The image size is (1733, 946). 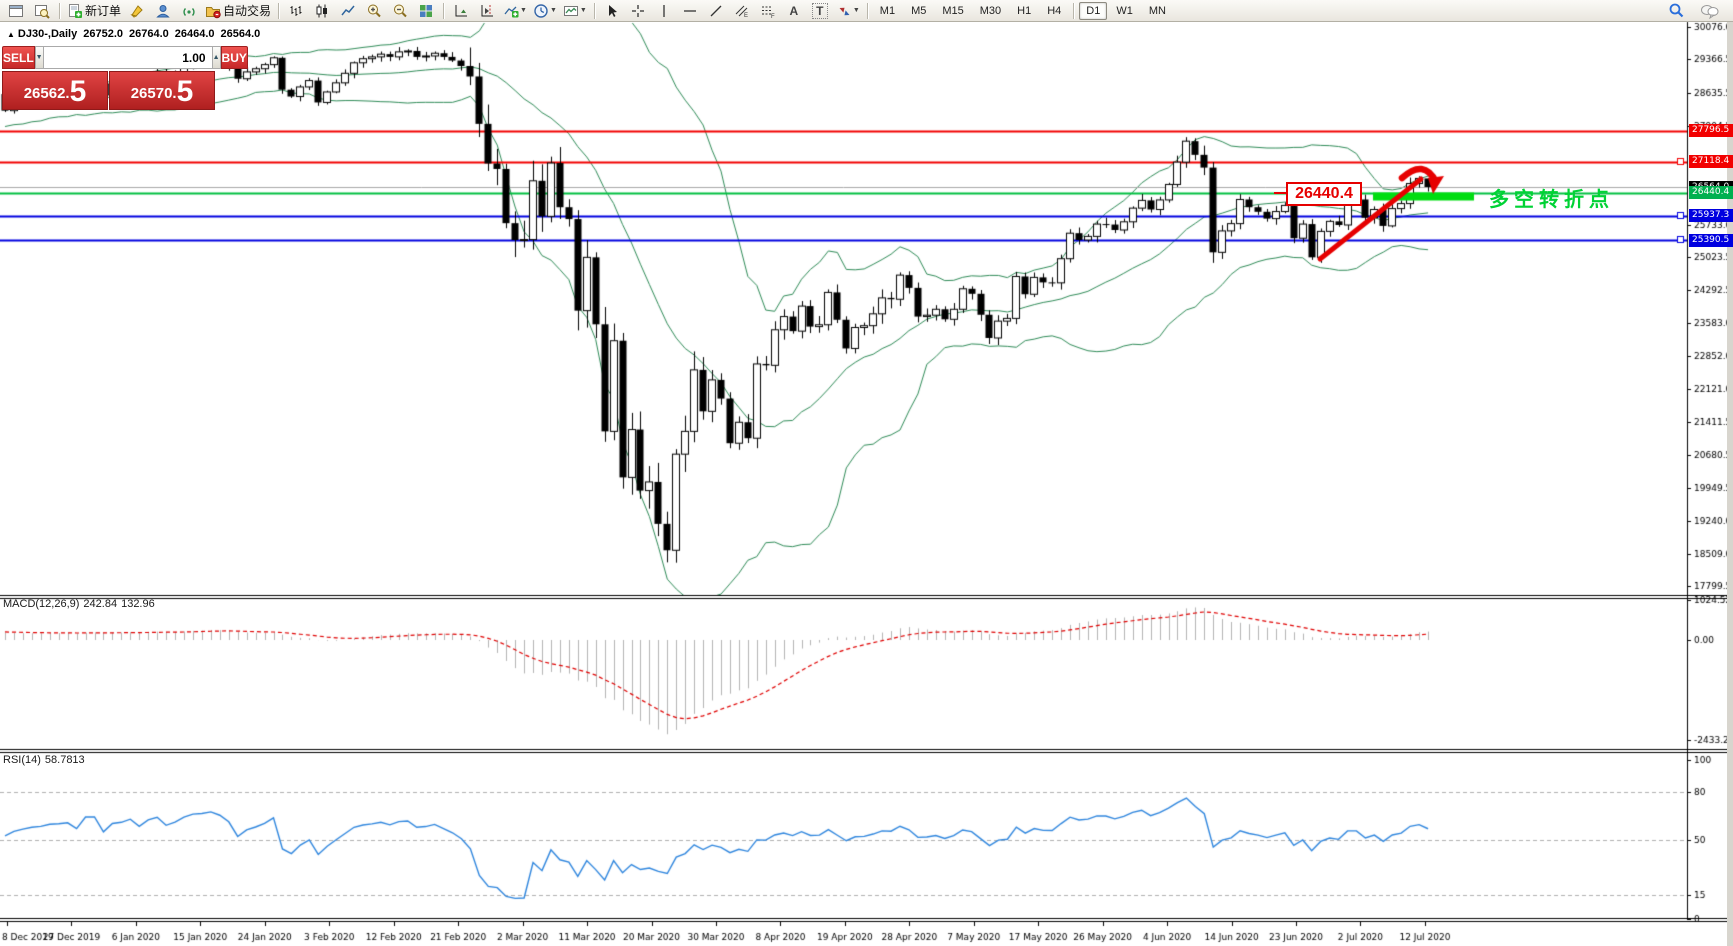 I want to click on annotation-price-box: 26440.4, so click(x=1324, y=194).